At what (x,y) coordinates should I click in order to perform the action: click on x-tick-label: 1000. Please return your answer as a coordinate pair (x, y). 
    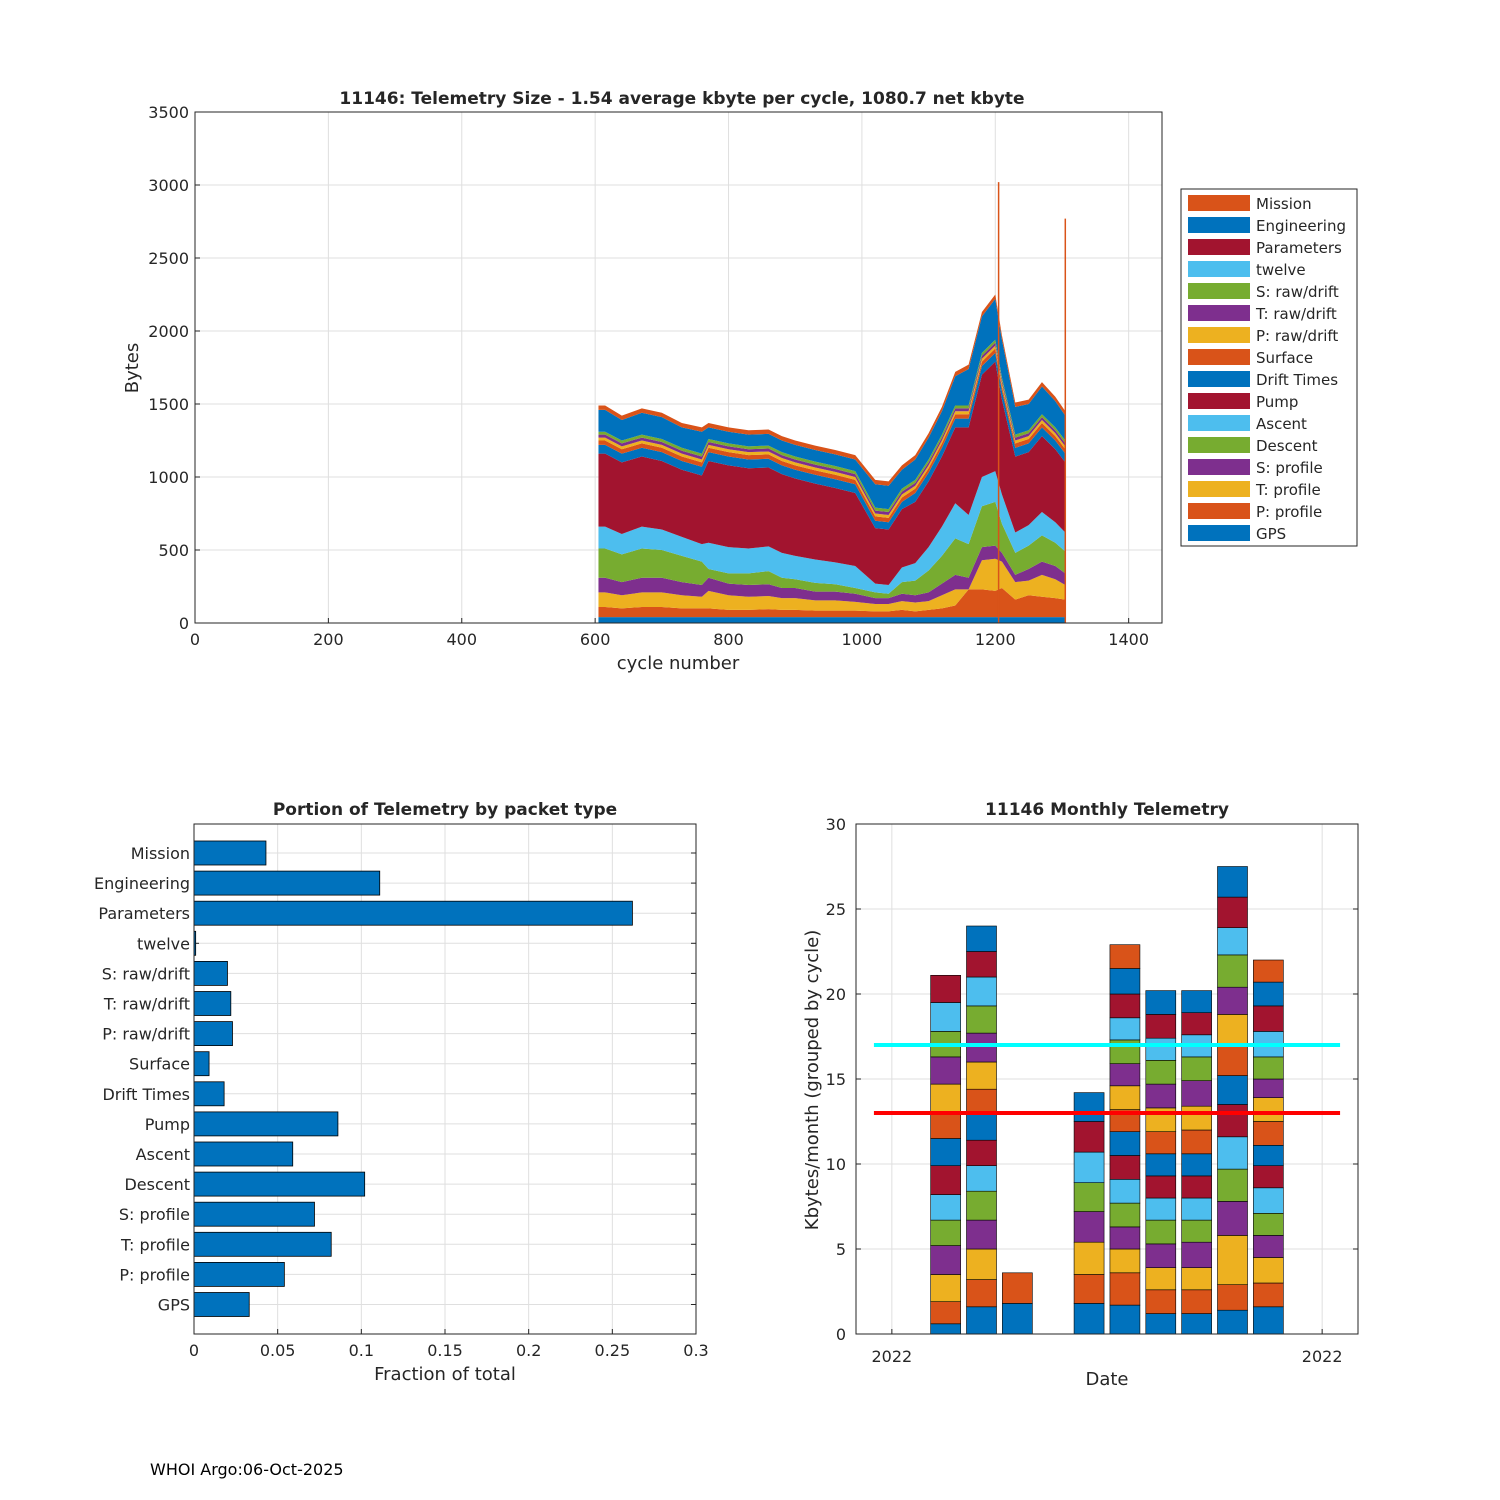
    Looking at the image, I should click on (862, 639).